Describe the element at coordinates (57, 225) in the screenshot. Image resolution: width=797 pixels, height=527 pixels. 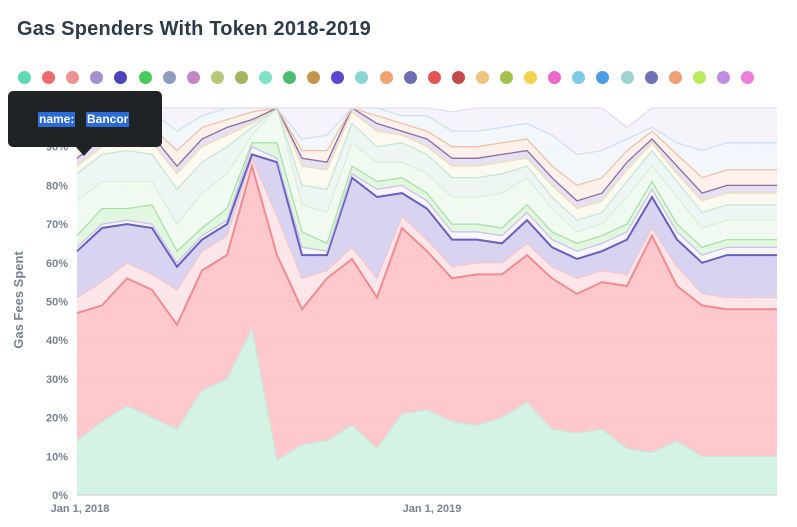
I see `y-tick-label: 70%` at that location.